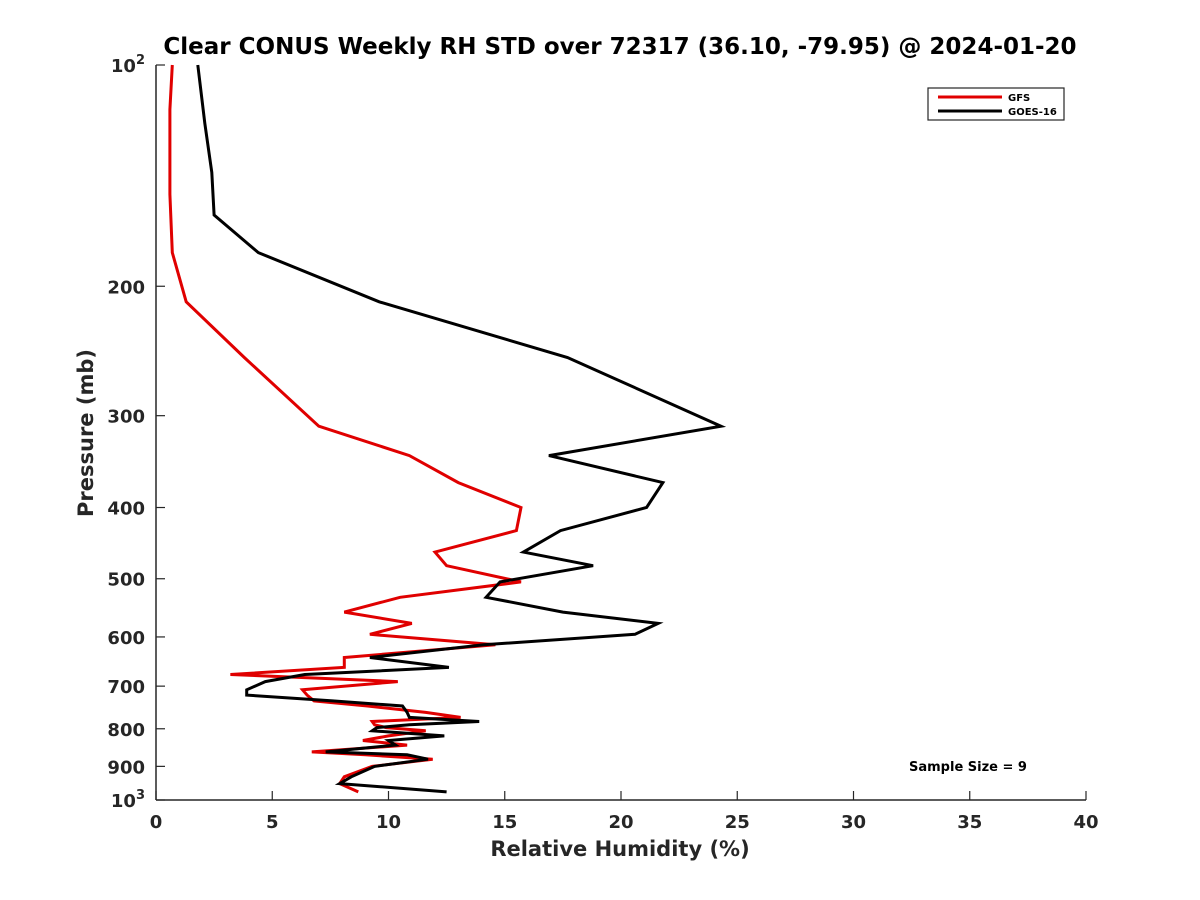  I want to click on x-tick-label: 20, so click(620, 822).